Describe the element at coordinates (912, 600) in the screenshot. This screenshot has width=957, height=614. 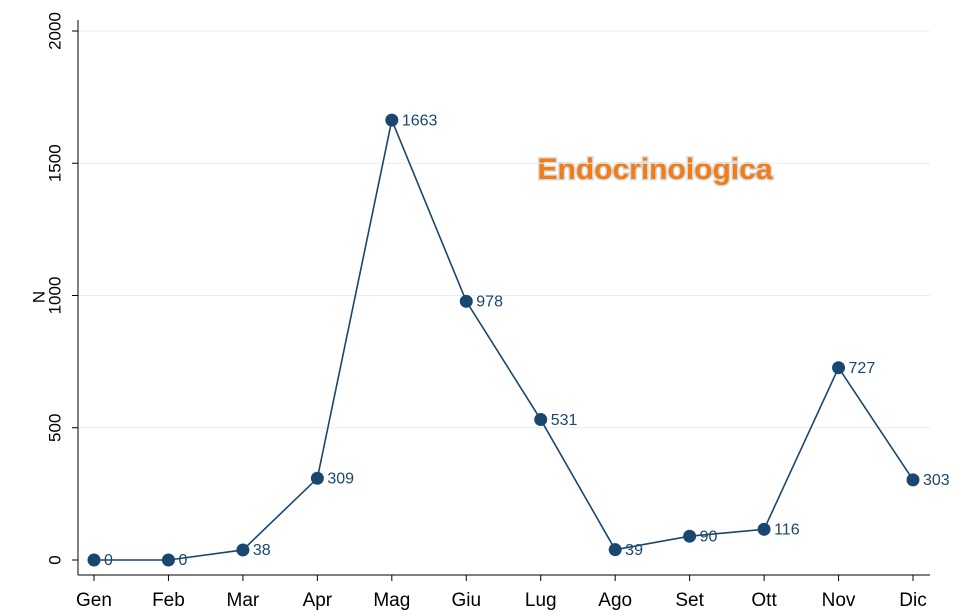
I see `x-tick-label: Dic` at that location.